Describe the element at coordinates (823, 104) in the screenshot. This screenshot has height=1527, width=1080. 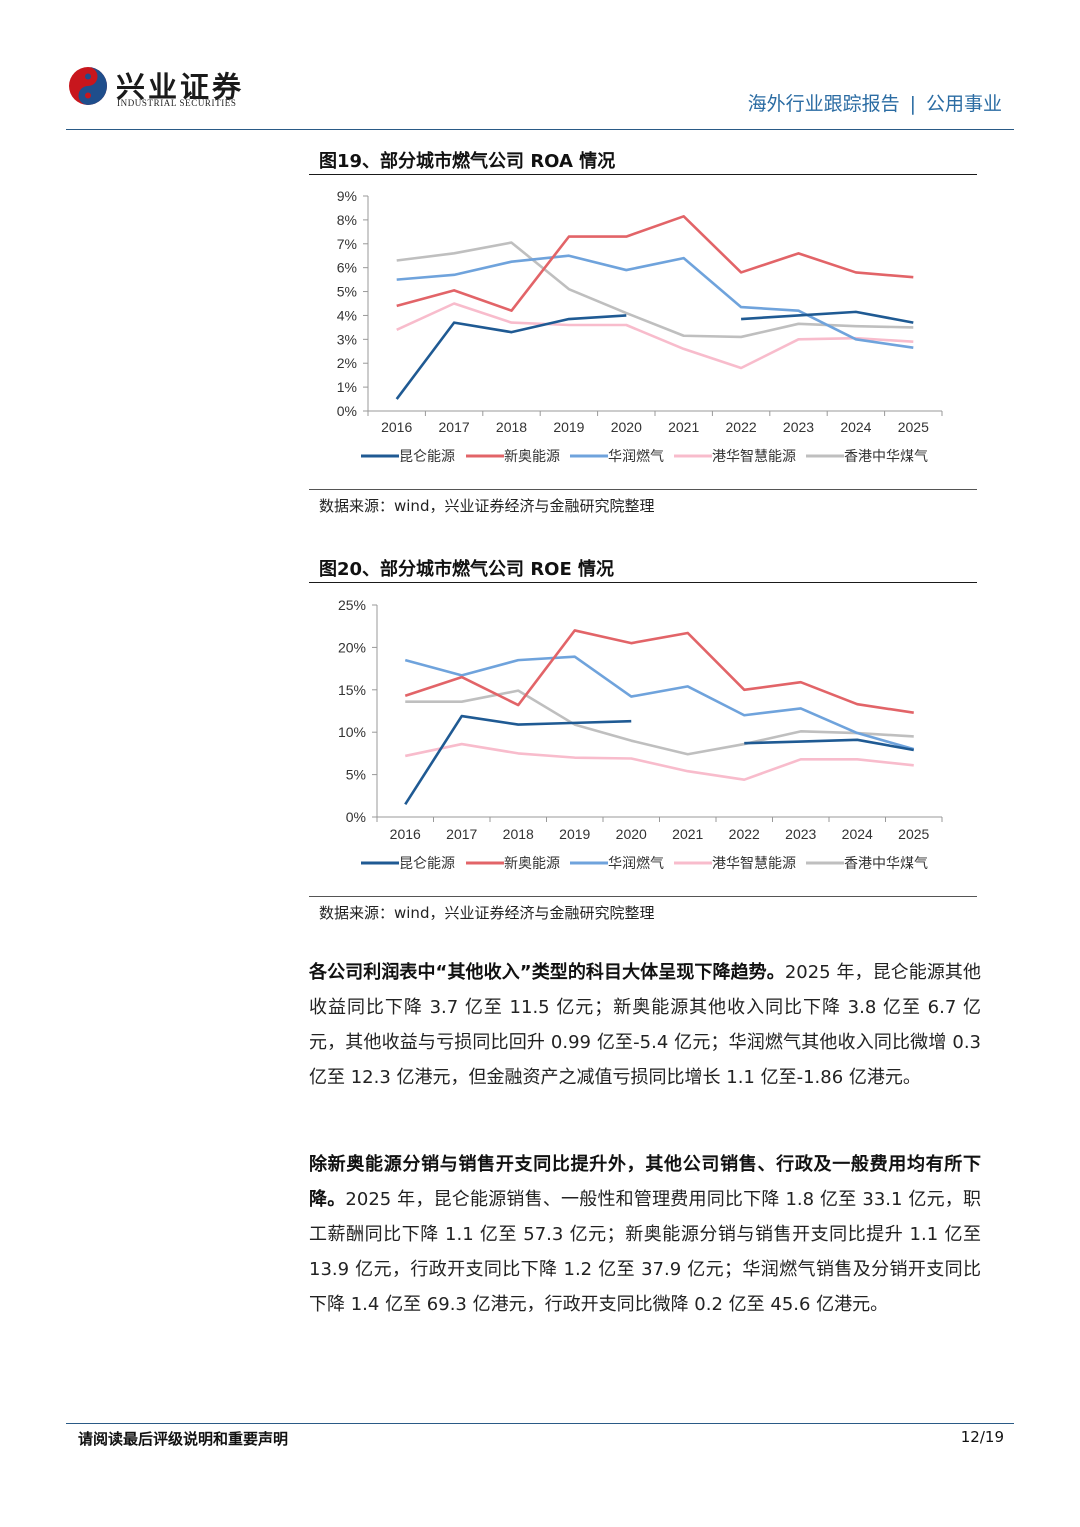
I see `report-type: 海外行业跟踪报告` at that location.